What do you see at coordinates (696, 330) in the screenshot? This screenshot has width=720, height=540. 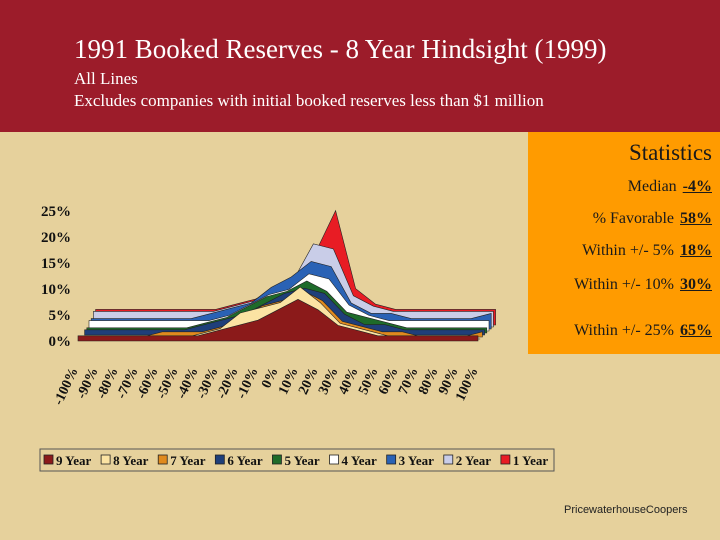 I see `stat-value: 65%` at bounding box center [696, 330].